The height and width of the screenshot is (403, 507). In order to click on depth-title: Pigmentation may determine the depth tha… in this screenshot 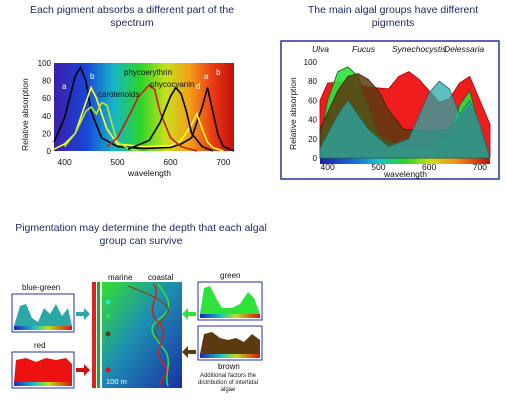, I will do `click(141, 234)`.